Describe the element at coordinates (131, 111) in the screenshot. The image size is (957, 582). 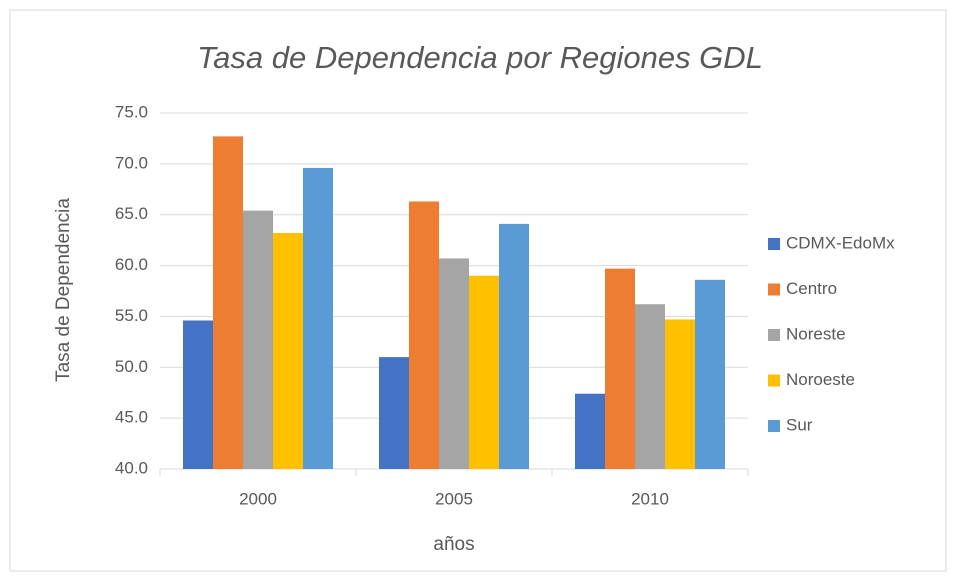
I see `y-tick-label: 75.0` at that location.